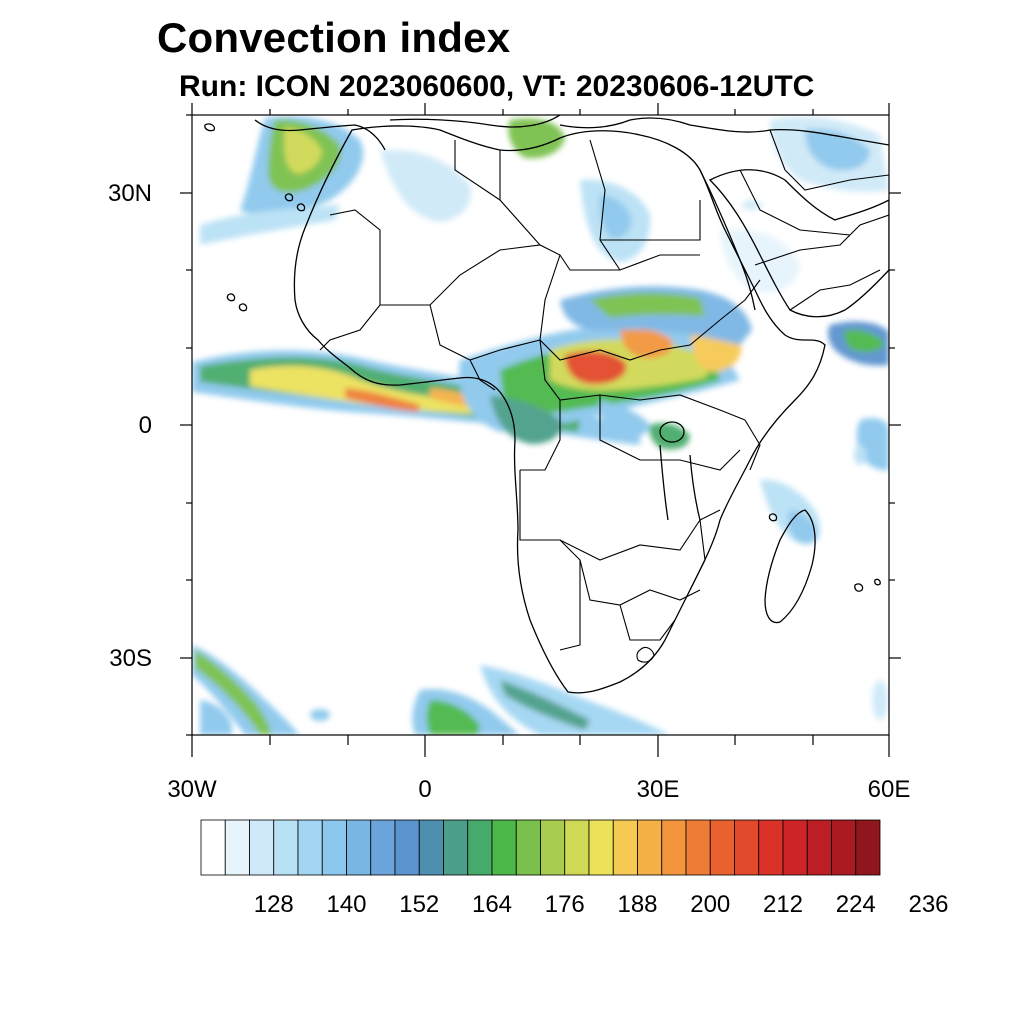 The width and height of the screenshot is (1024, 1024). I want to click on arabia-coastline, so click(798, 243).